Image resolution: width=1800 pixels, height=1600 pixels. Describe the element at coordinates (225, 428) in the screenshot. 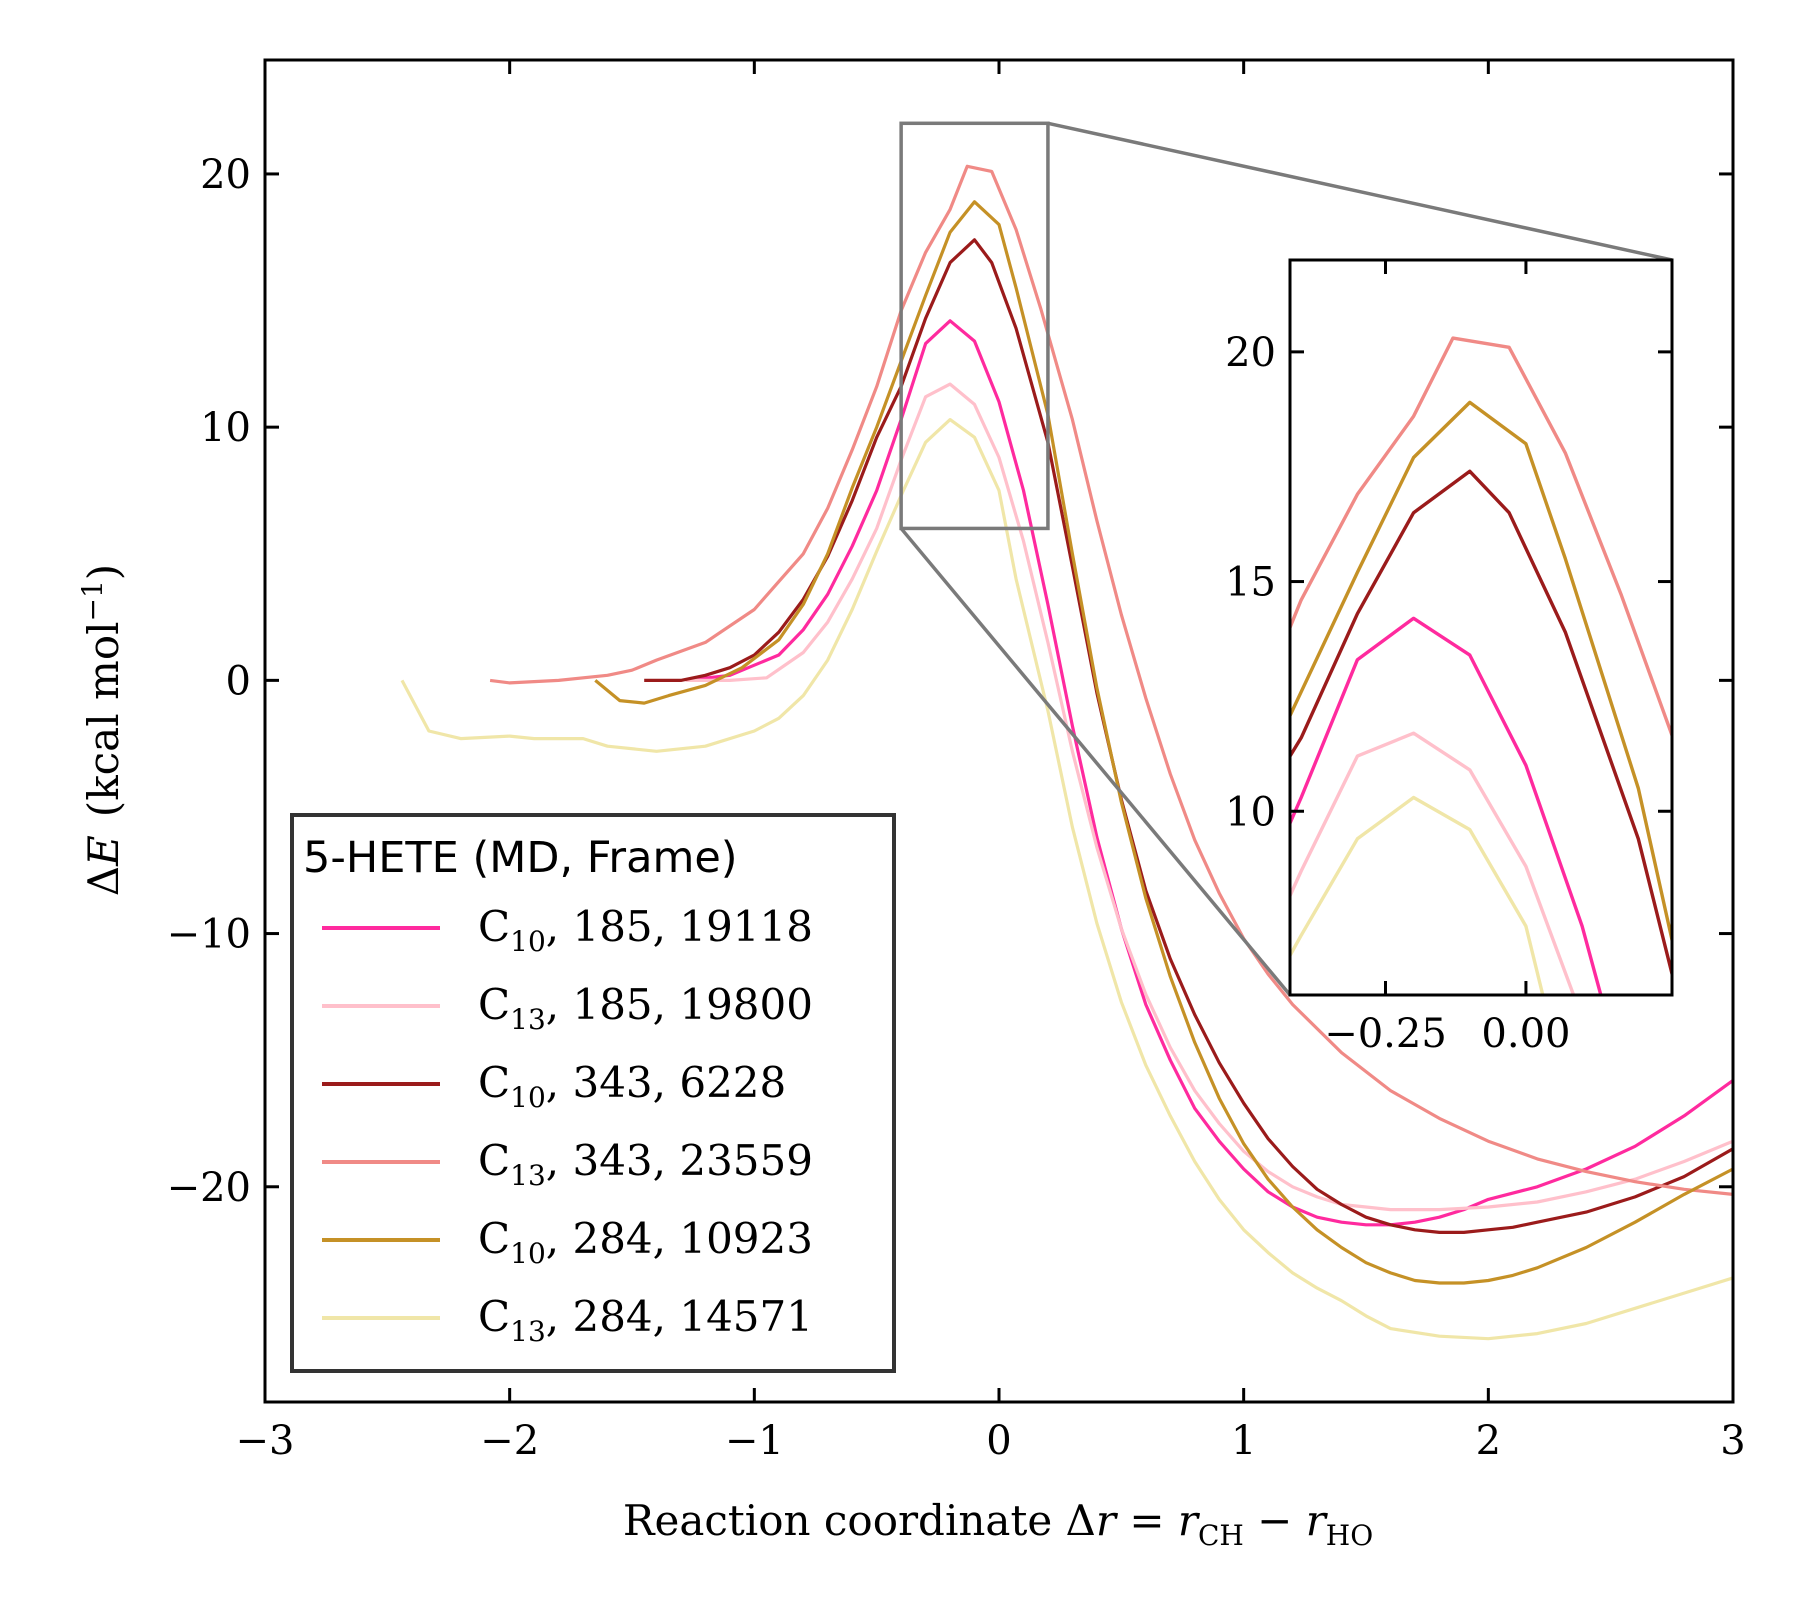

I see `y-tick-label: 10` at that location.